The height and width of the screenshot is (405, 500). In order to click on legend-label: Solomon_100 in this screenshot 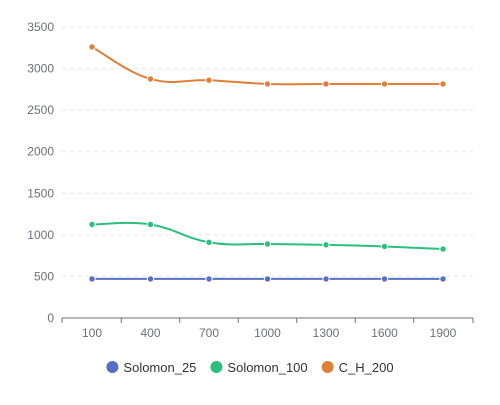, I will do `click(267, 367)`.